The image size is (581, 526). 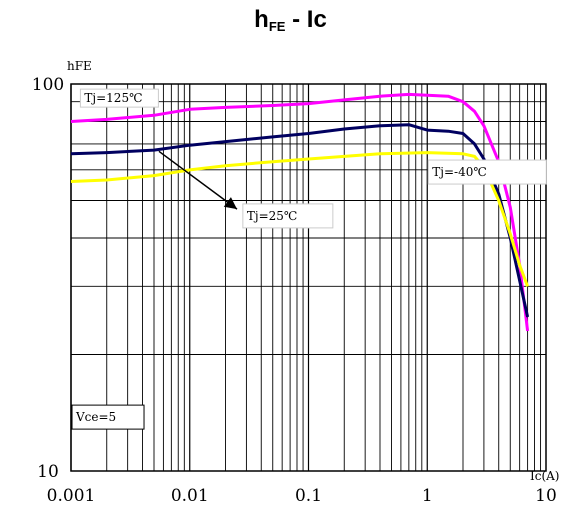 I want to click on annotation: Vce=5, so click(x=108, y=417).